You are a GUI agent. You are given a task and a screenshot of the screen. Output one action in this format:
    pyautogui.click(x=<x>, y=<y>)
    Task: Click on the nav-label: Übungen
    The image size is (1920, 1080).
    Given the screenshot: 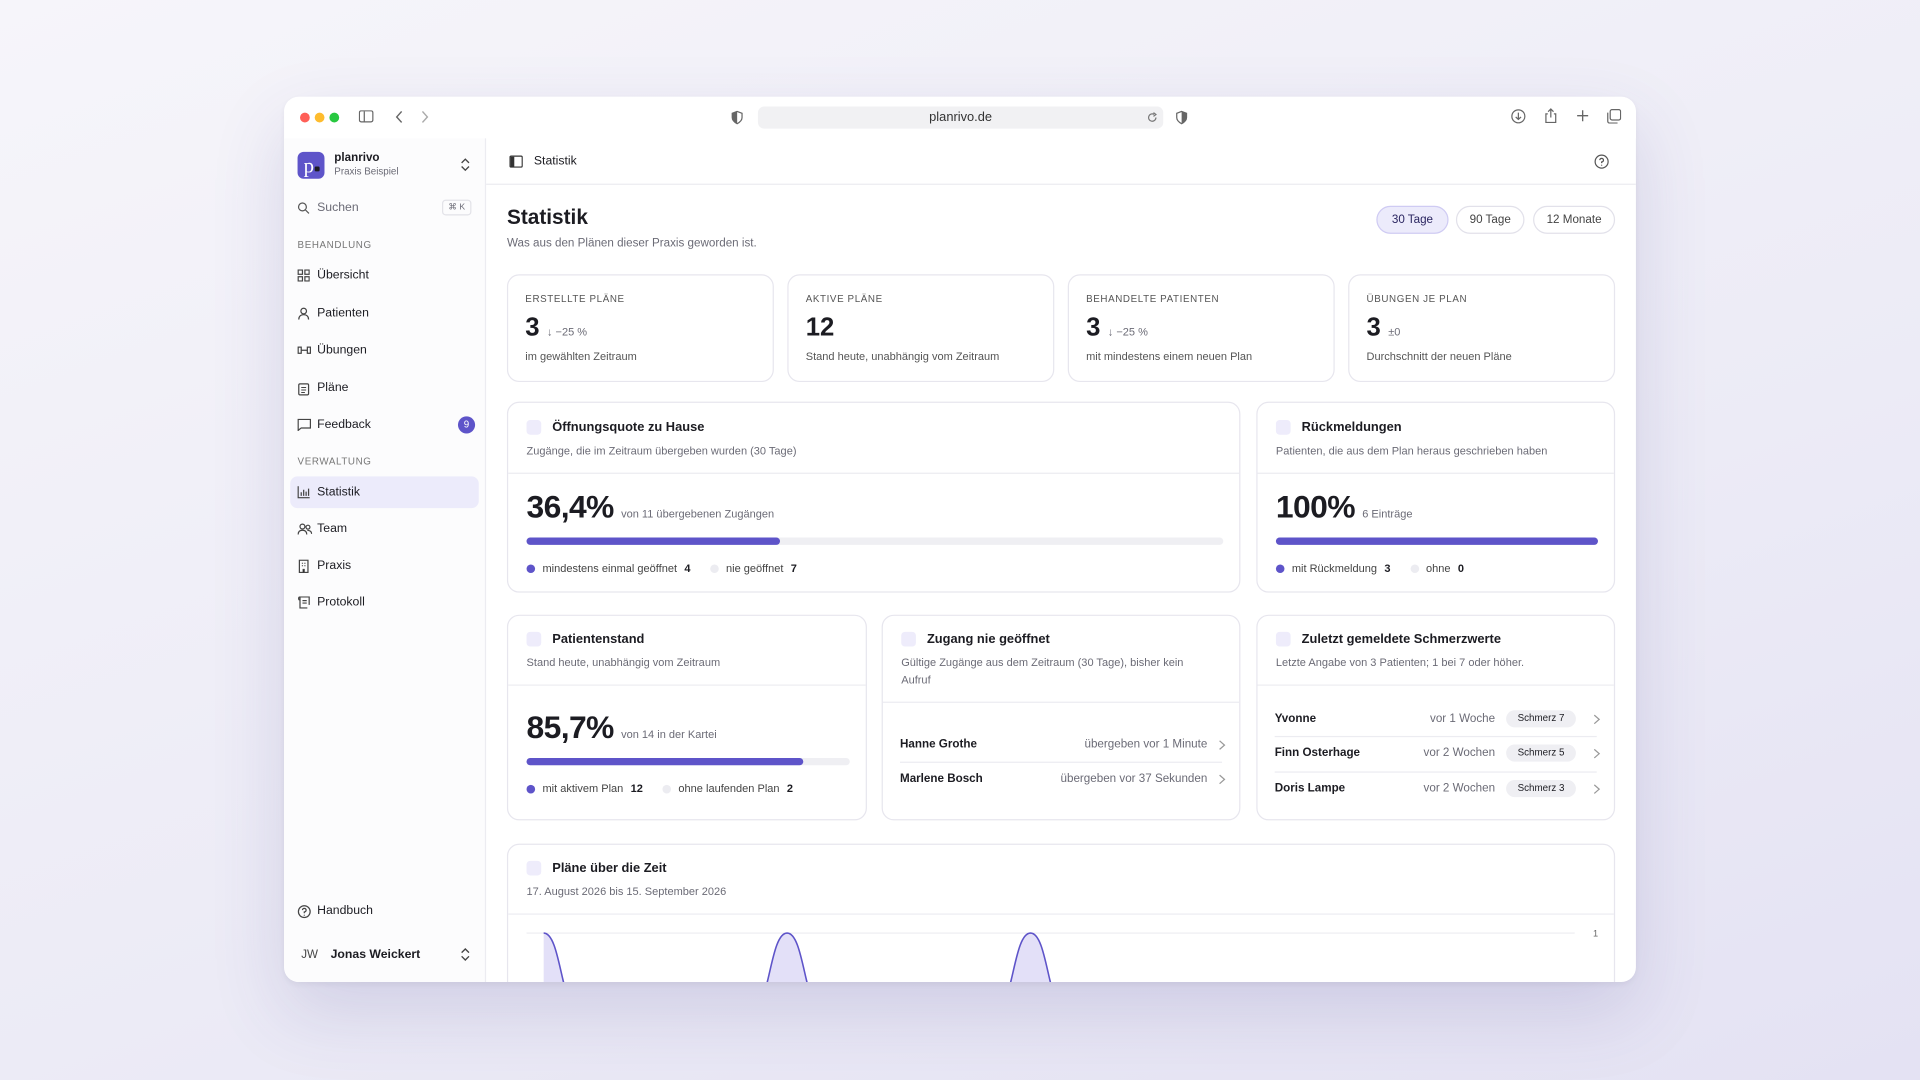 What is the action you would take?
    pyautogui.click(x=342, y=350)
    